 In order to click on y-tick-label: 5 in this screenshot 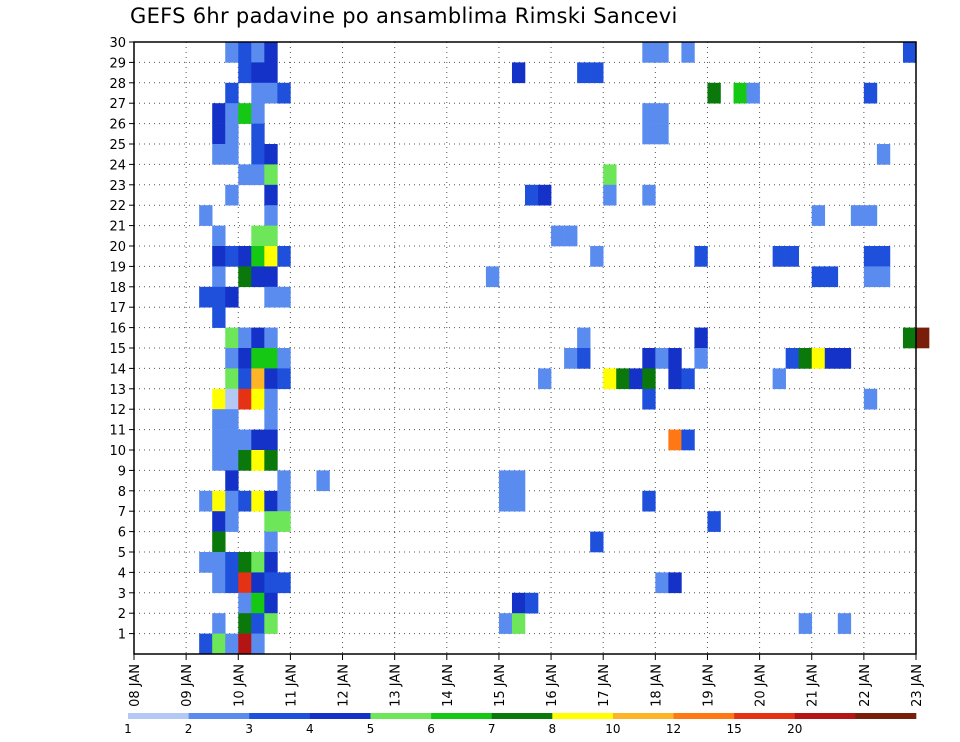, I will do `click(122, 553)`.